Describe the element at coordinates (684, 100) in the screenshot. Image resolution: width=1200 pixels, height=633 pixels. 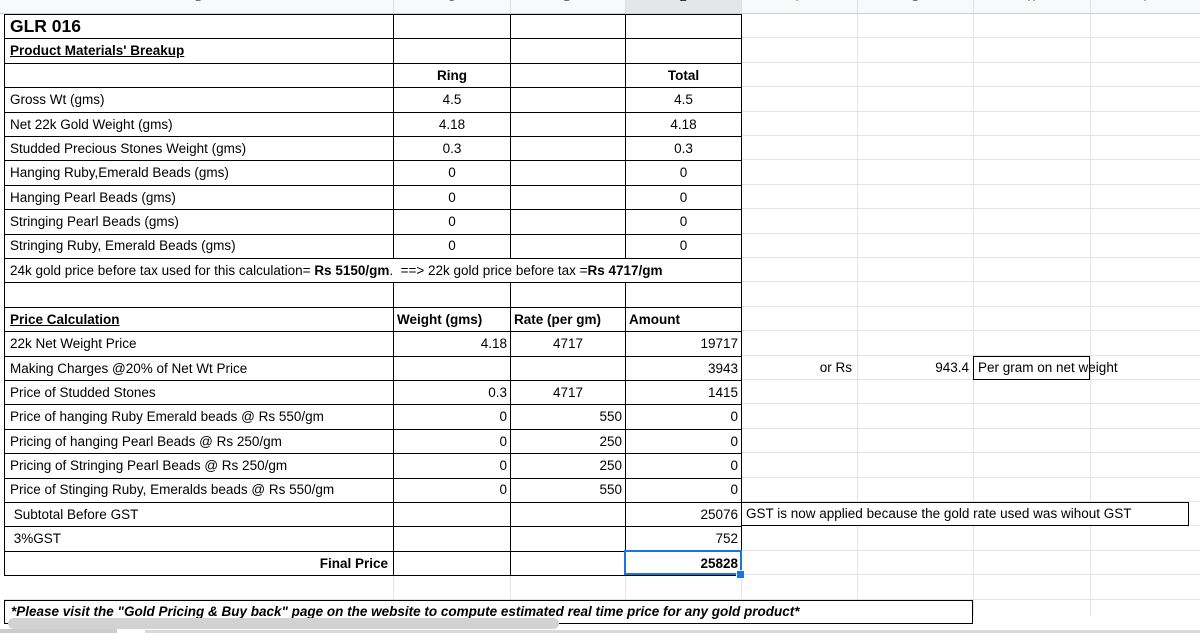
I see `cell-total-value: 4.5` at that location.